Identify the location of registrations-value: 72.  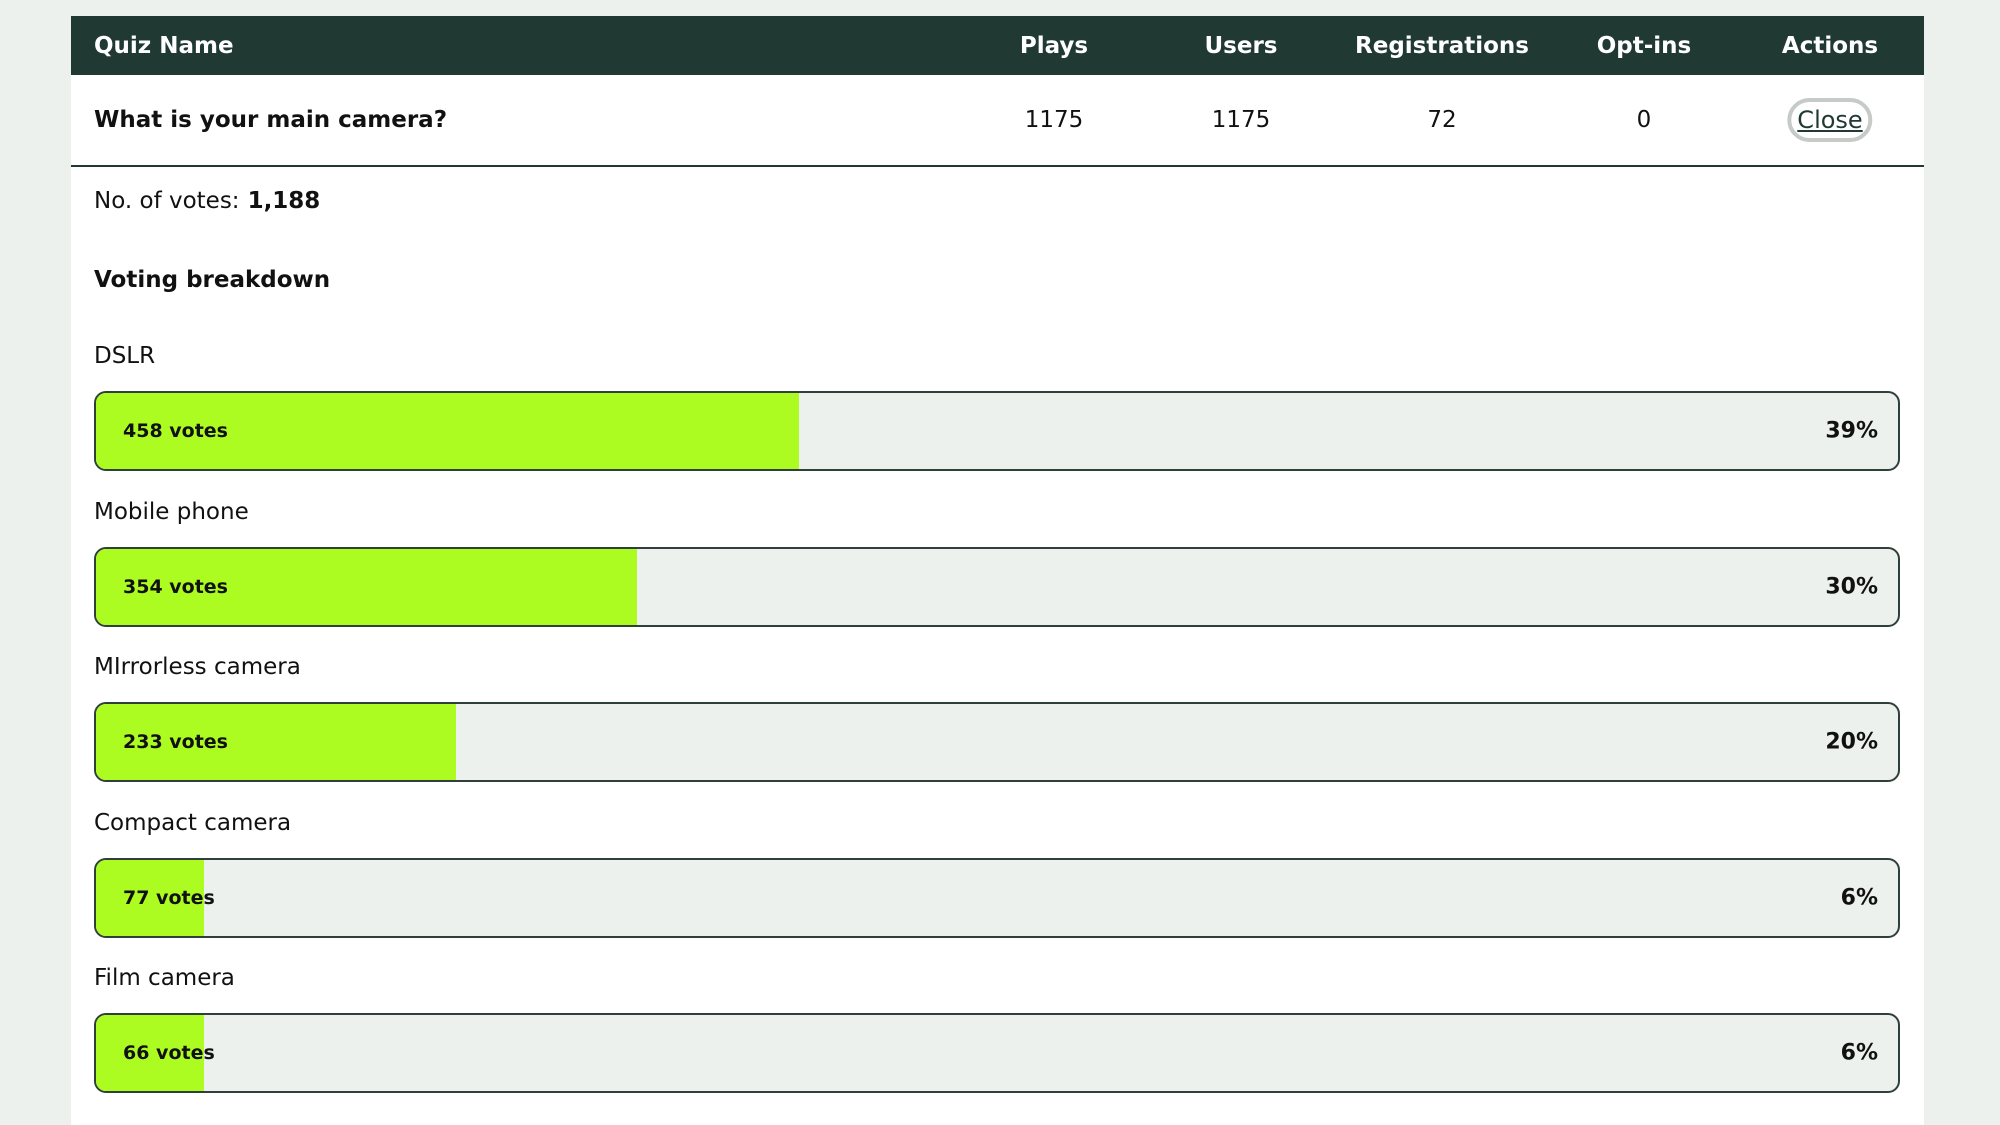
(1442, 120).